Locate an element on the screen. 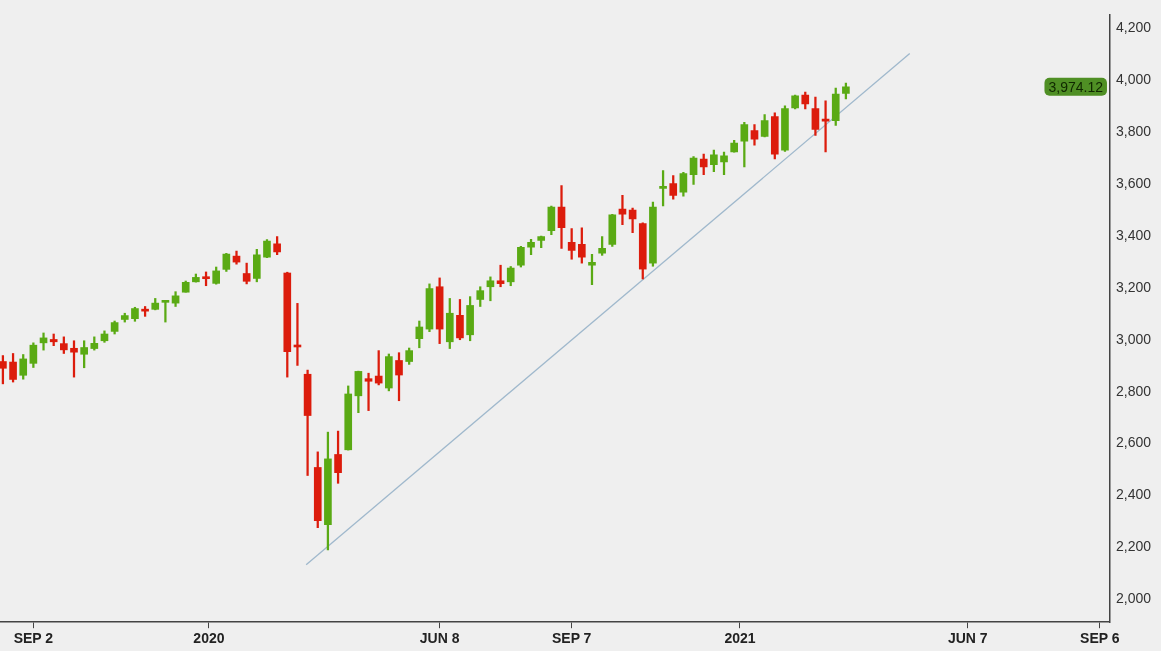 The image size is (1161, 651). y-tick-label: 2,800 is located at coordinates (1133, 390).